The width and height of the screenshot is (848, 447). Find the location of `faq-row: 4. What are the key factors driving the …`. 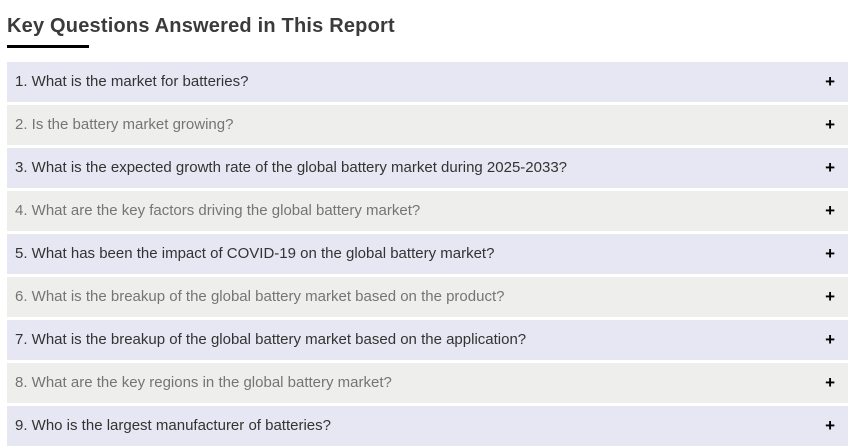

faq-row: 4. What are the key factors driving the … is located at coordinates (427, 211).